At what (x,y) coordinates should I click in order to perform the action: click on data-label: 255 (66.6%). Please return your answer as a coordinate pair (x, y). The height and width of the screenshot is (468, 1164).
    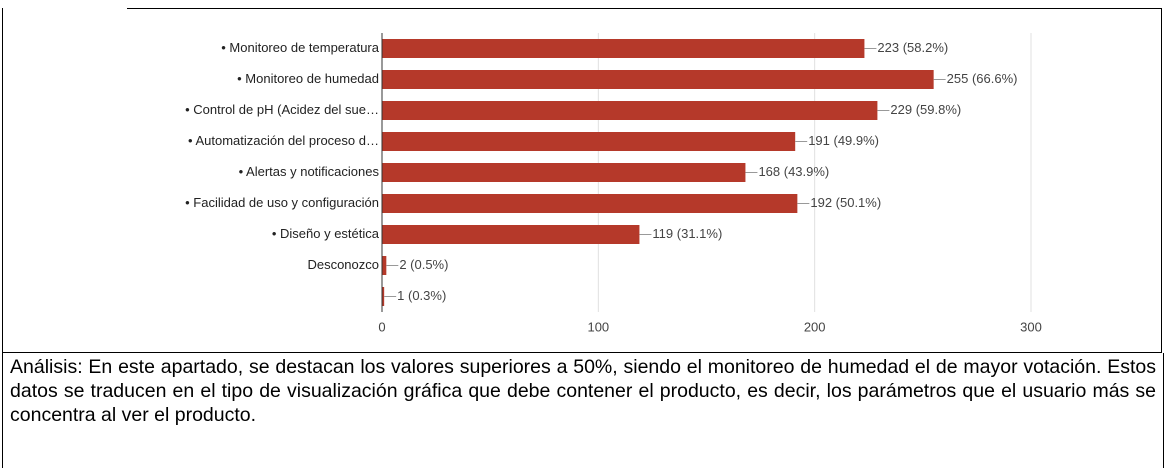
    Looking at the image, I should click on (982, 78).